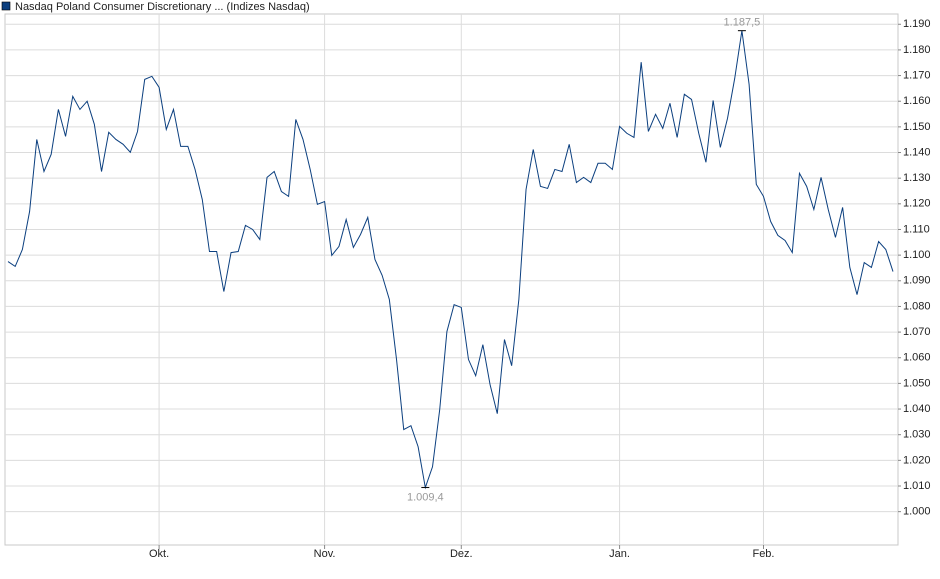 The width and height of the screenshot is (940, 579). Describe the element at coordinates (763, 554) in the screenshot. I see `x-tick-label: Feb.` at that location.